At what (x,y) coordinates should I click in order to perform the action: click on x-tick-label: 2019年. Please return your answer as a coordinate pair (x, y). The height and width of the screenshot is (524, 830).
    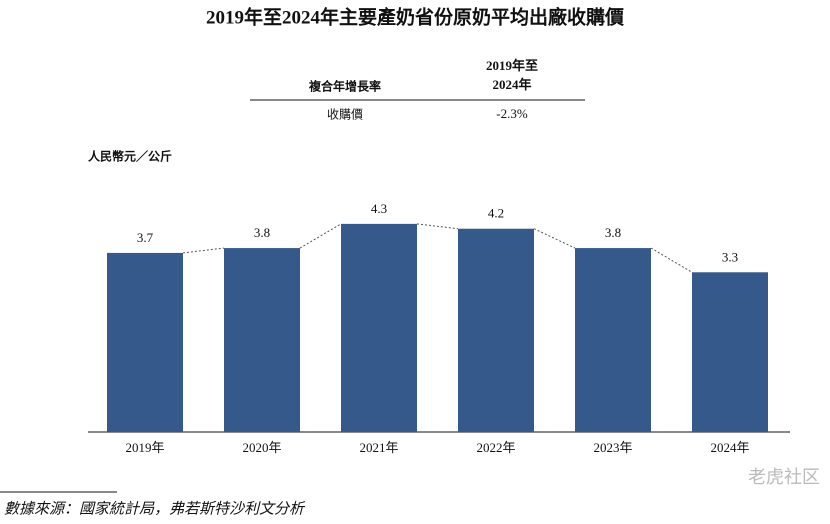
    Looking at the image, I should click on (144, 447).